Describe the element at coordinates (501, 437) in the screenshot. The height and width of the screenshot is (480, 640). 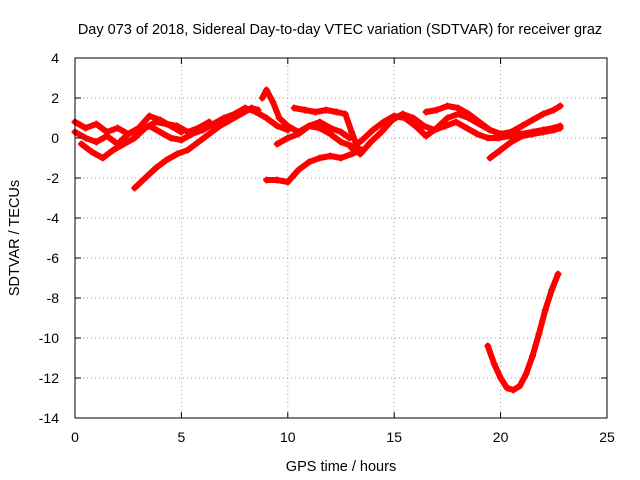
I see `x-tick-label: 20` at that location.